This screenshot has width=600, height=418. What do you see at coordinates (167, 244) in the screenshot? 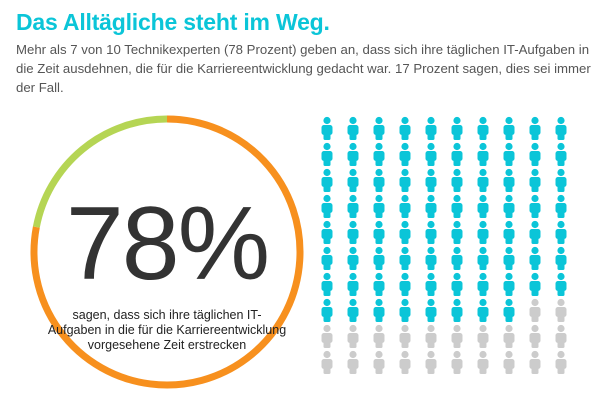
I see `ring-percent-label: 78%` at bounding box center [167, 244].